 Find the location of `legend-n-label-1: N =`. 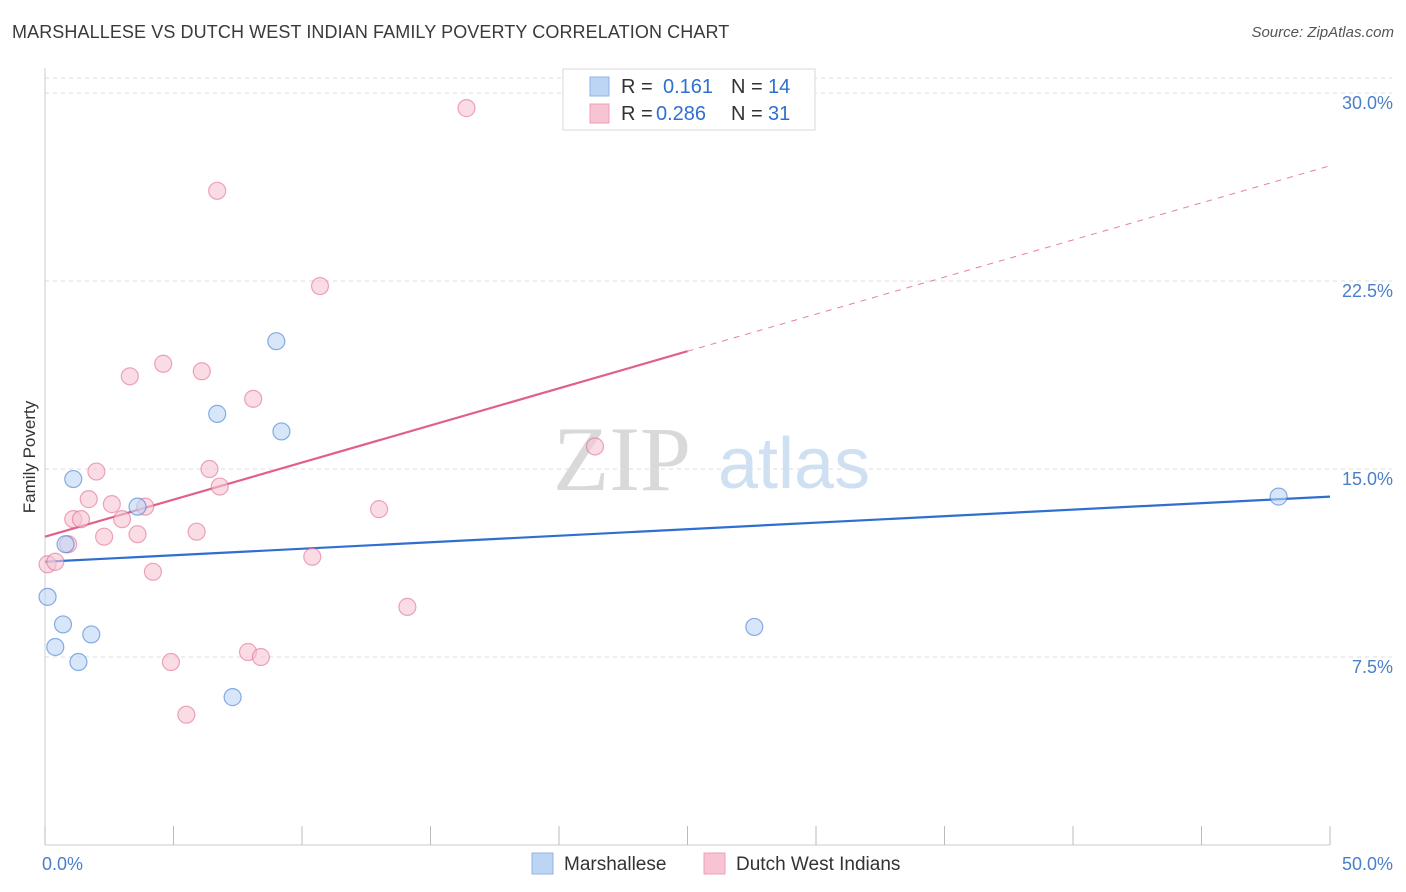

legend-n-label-1: N = is located at coordinates (747, 87).